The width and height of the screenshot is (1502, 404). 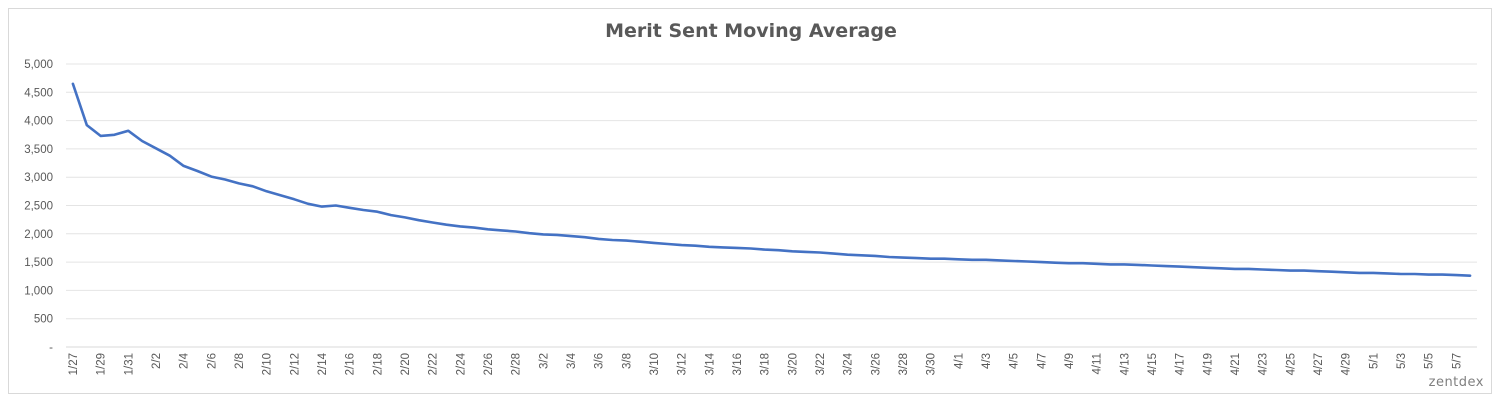 What do you see at coordinates (1457, 361) in the screenshot?
I see `x-tick-label: 5/7` at bounding box center [1457, 361].